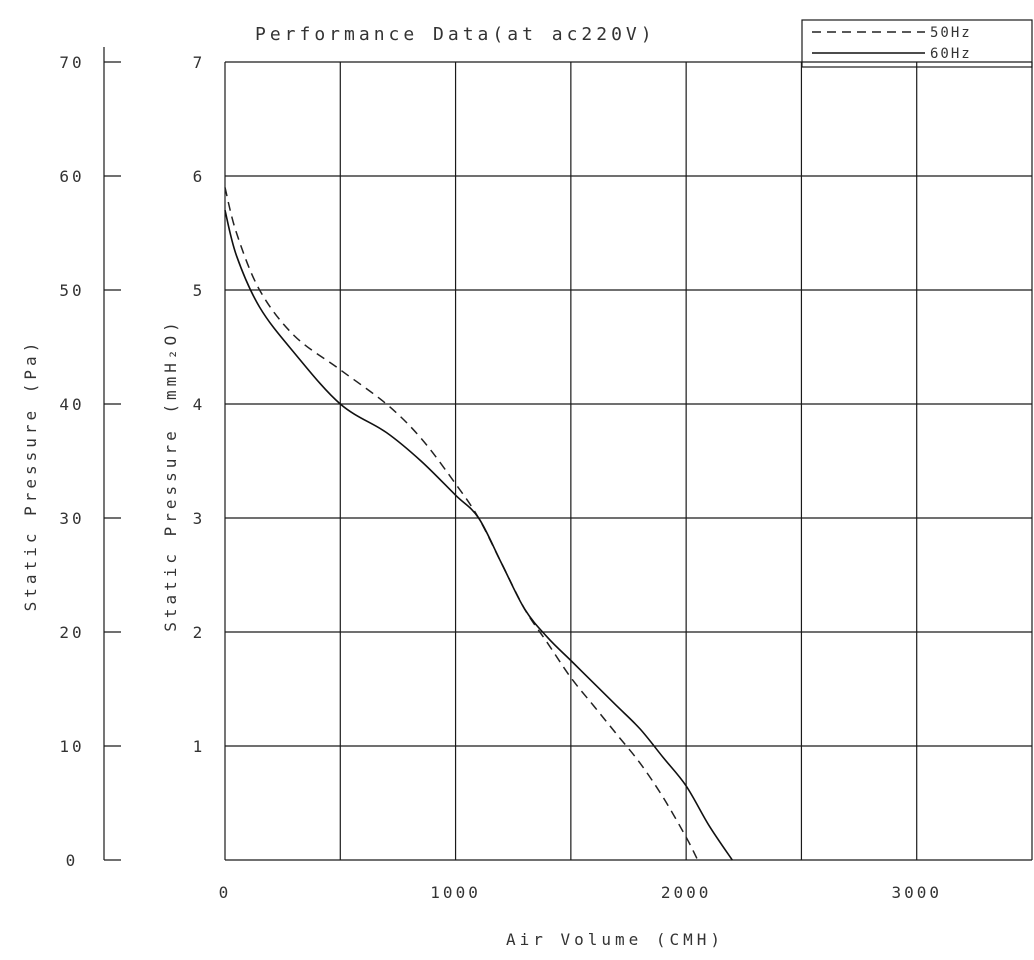  What do you see at coordinates (71, 404) in the screenshot?
I see `secondary-y-tick-label: 40` at bounding box center [71, 404].